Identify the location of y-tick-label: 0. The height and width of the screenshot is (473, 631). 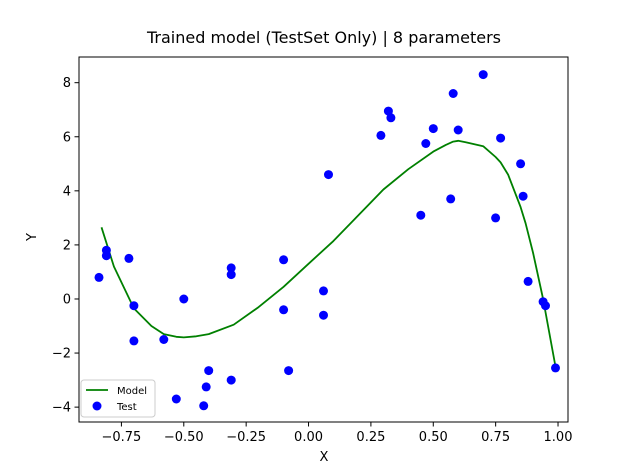
(67, 299).